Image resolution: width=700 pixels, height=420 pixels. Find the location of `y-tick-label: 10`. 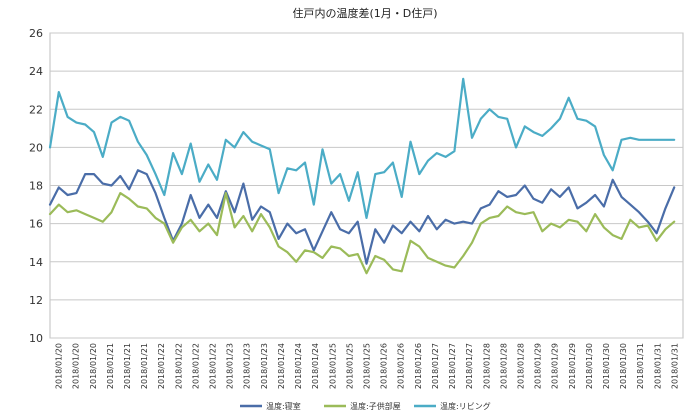

y-tick-label: 10 is located at coordinates (36, 338).